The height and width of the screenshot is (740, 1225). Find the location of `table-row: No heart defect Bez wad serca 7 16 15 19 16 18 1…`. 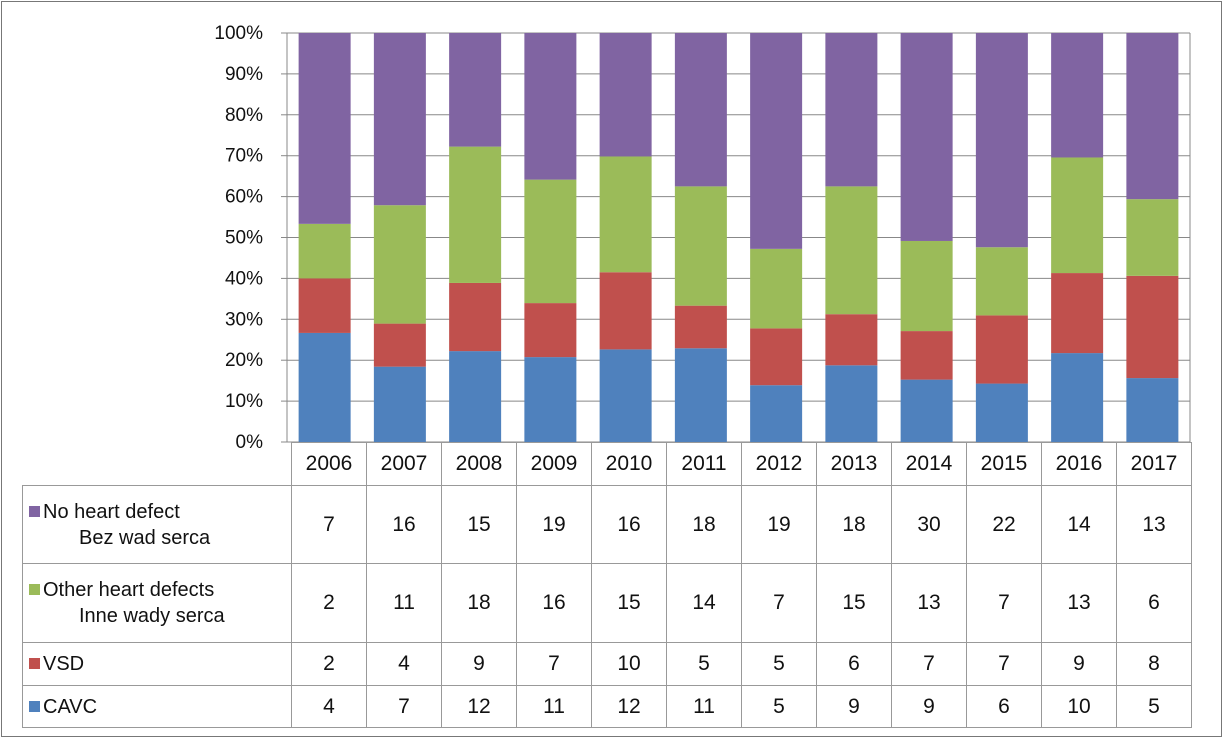

table-row: No heart defect Bez wad serca 7 16 15 19 16 18 1… is located at coordinates (607, 524).